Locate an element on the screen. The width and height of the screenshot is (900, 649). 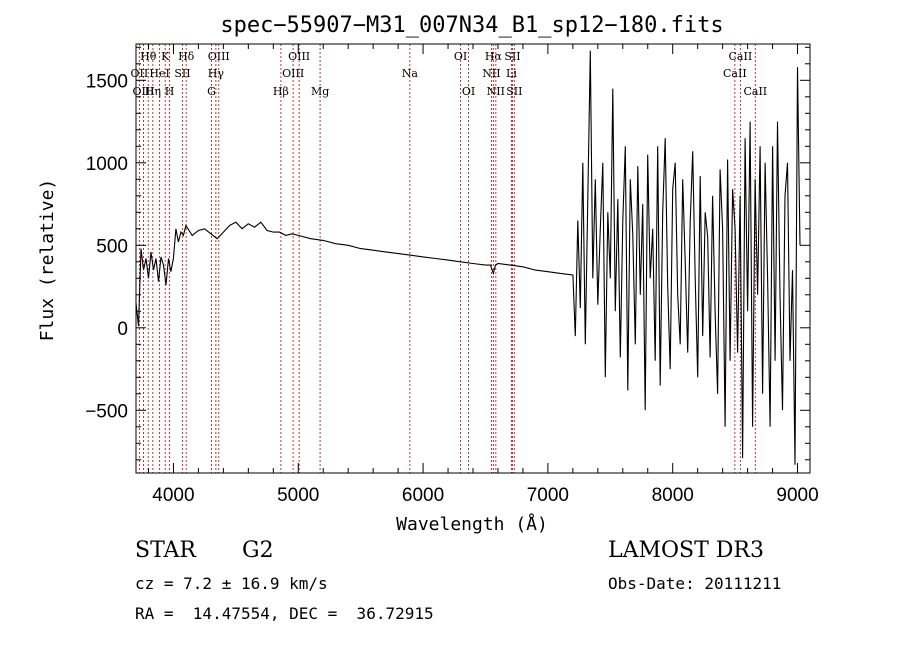
emission-line-label: Hγ is located at coordinates (216, 73).